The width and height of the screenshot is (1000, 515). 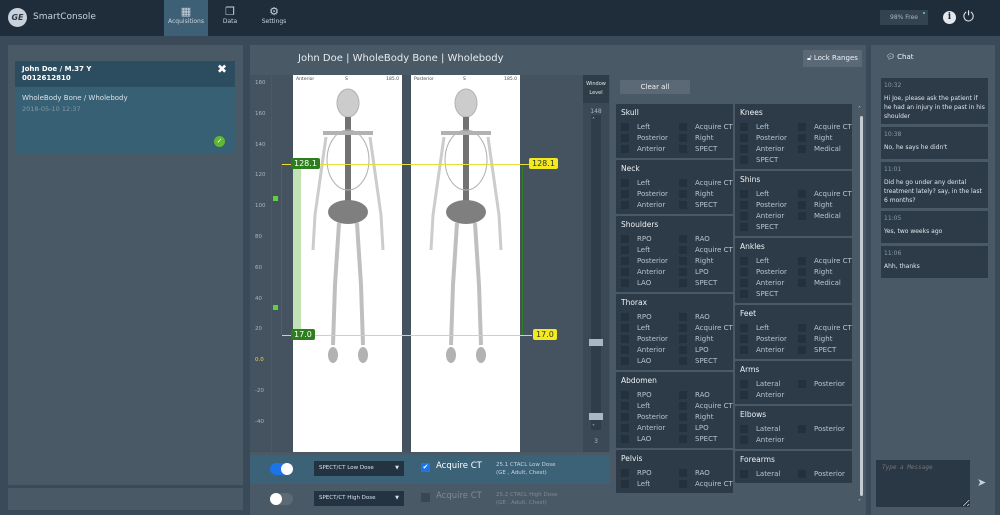 I want to click on wl-thumb-upper, so click(x=596, y=342).